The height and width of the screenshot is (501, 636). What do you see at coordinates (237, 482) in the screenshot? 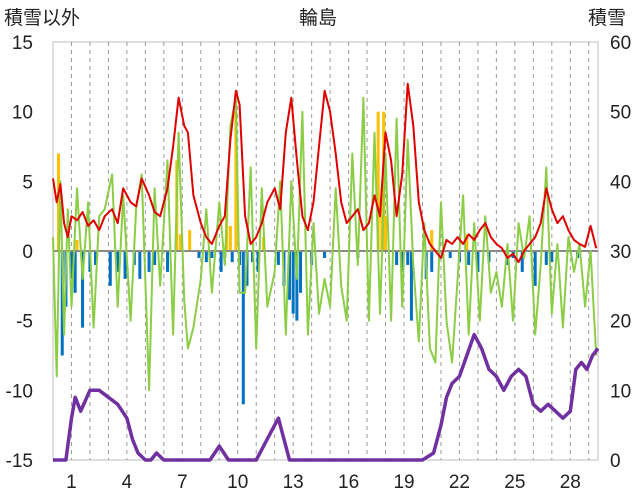
I see `x-tick-label: 10` at bounding box center [237, 482].